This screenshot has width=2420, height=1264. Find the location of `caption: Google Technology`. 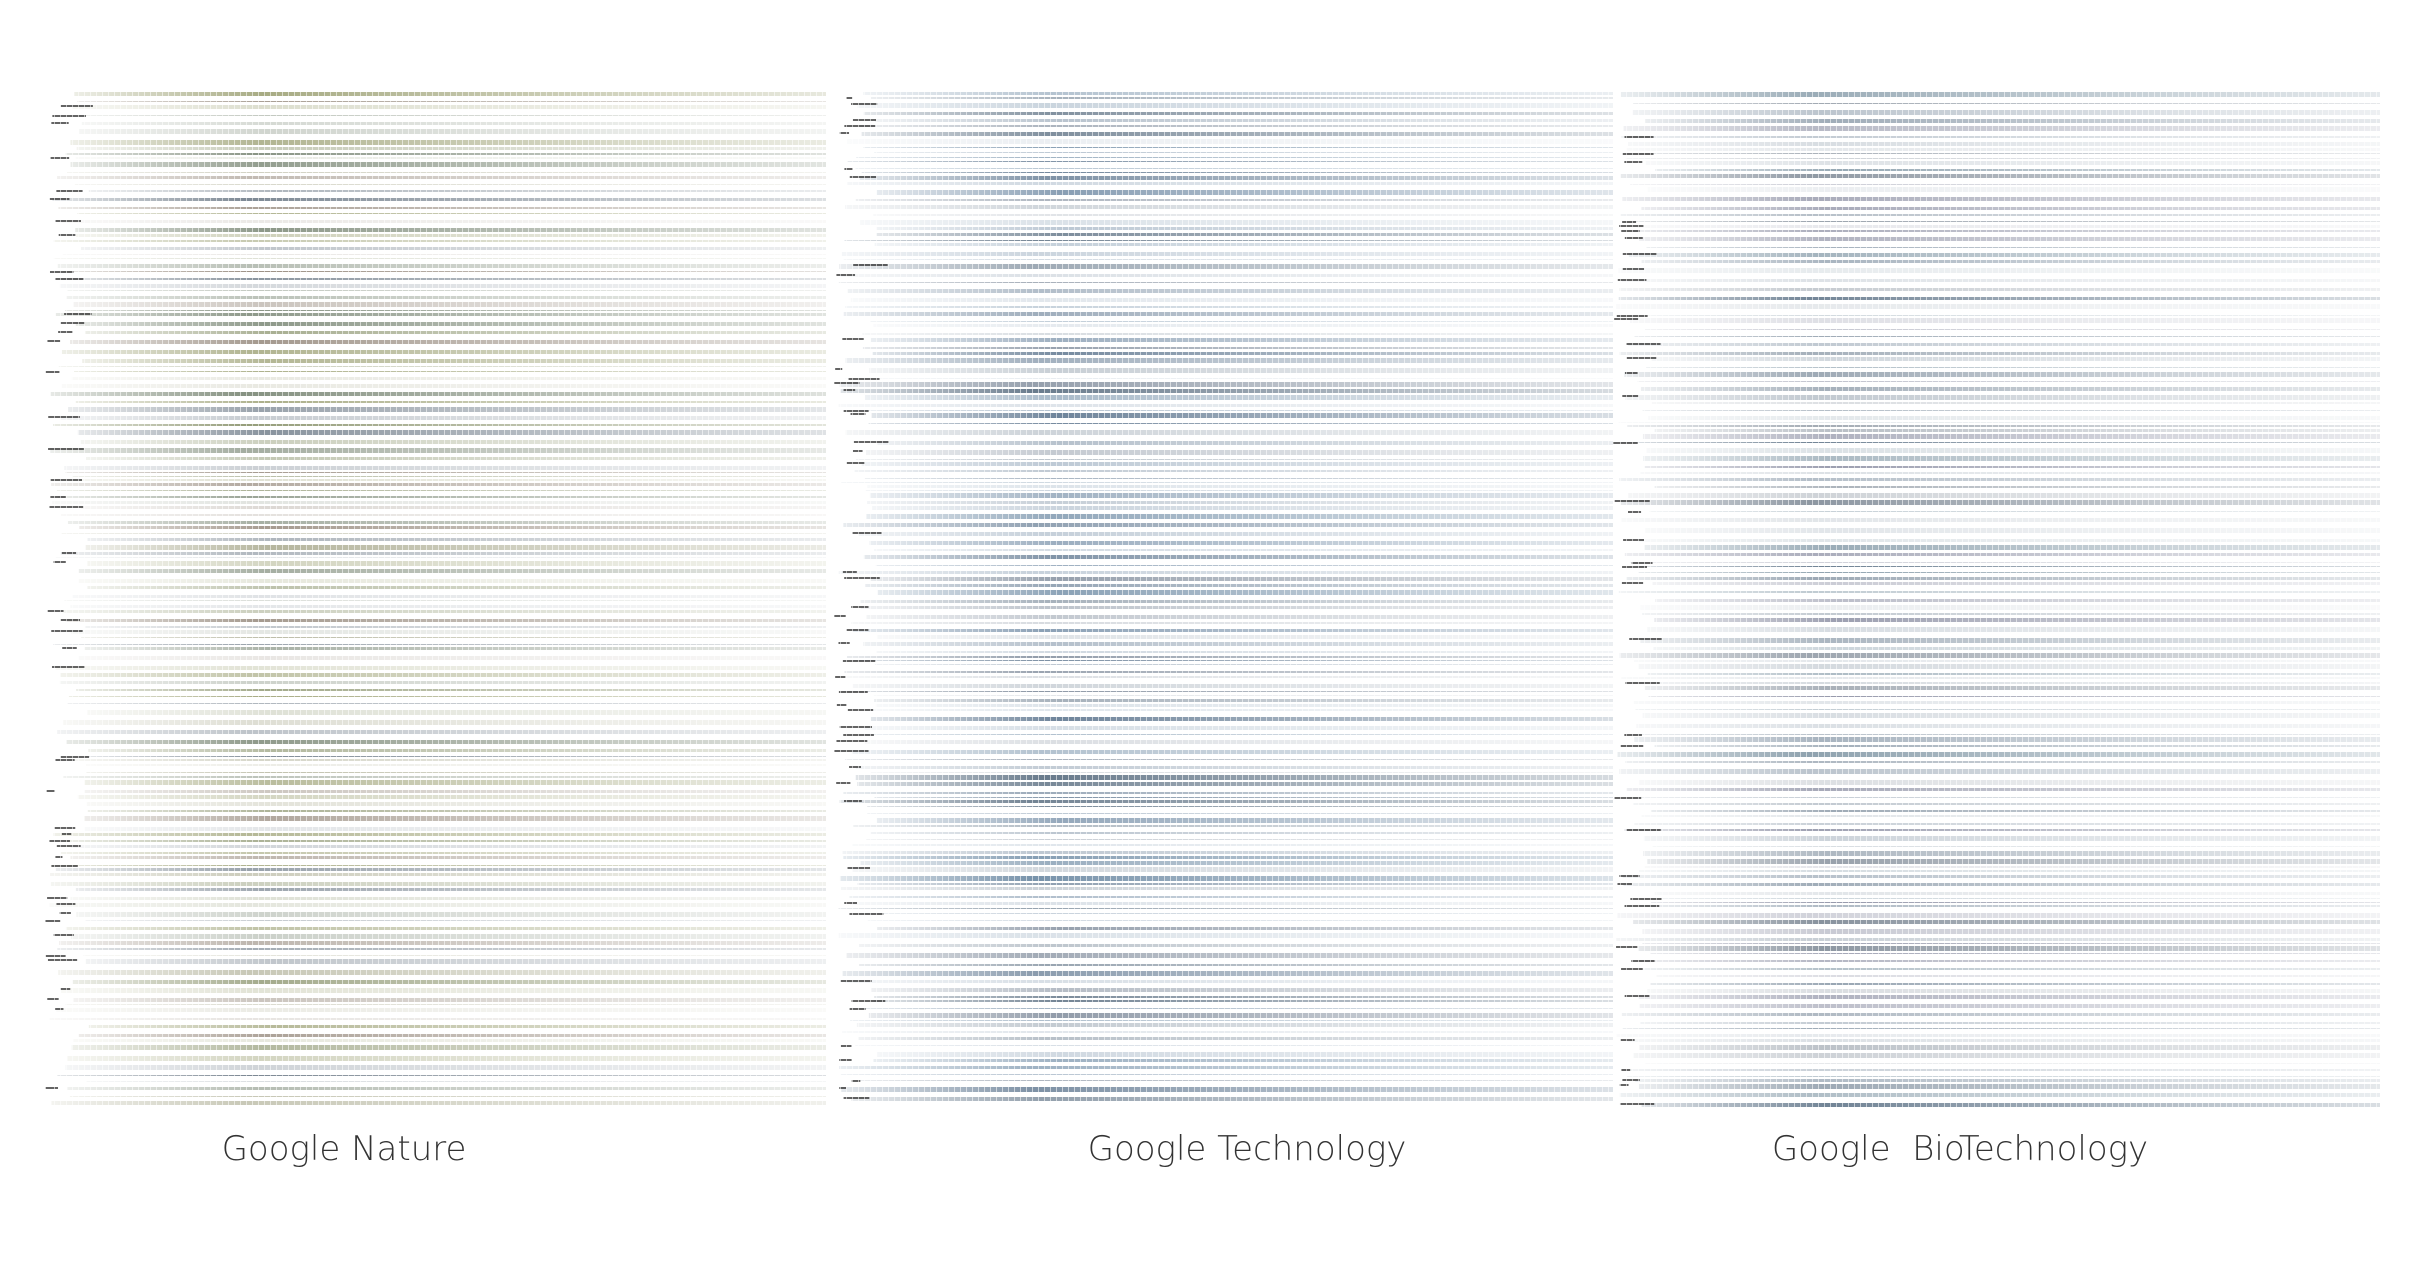

caption: Google Technology is located at coordinates (1247, 1149).